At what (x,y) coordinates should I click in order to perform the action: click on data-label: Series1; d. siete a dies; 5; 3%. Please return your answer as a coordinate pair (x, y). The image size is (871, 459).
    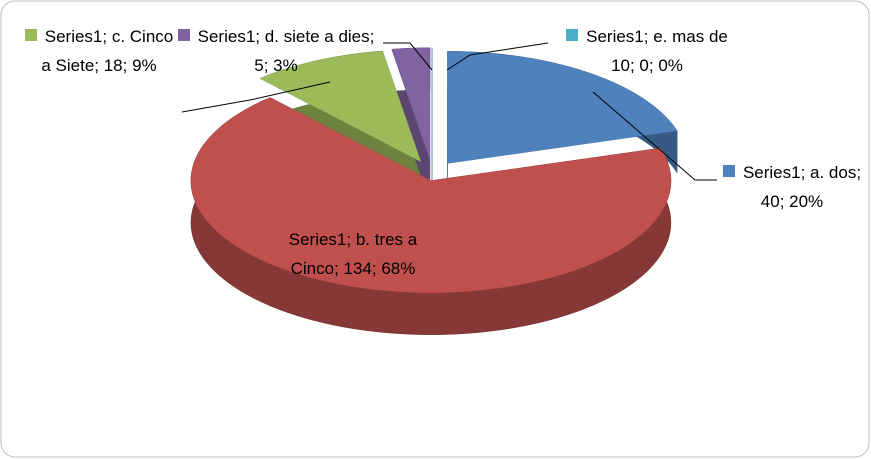
    Looking at the image, I should click on (276, 51).